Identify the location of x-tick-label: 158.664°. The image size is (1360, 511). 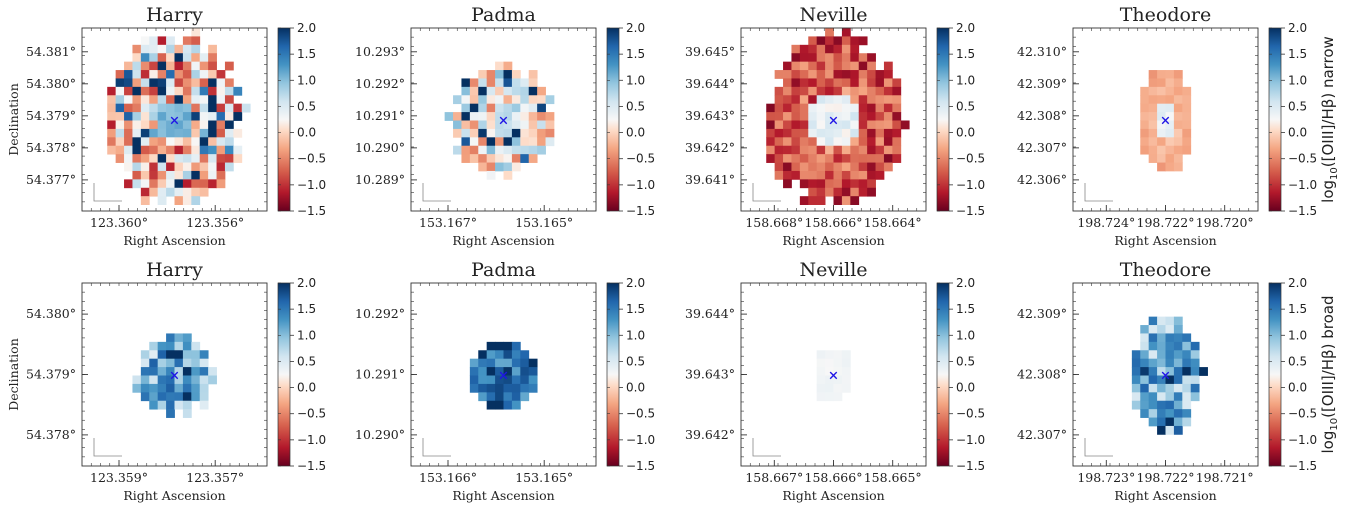
(893, 222).